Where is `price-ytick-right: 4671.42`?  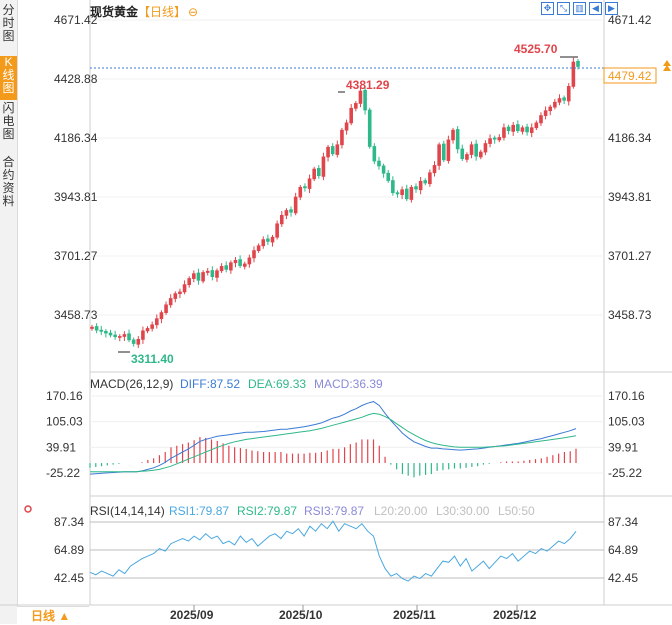
price-ytick-right: 4671.42 is located at coordinates (630, 20).